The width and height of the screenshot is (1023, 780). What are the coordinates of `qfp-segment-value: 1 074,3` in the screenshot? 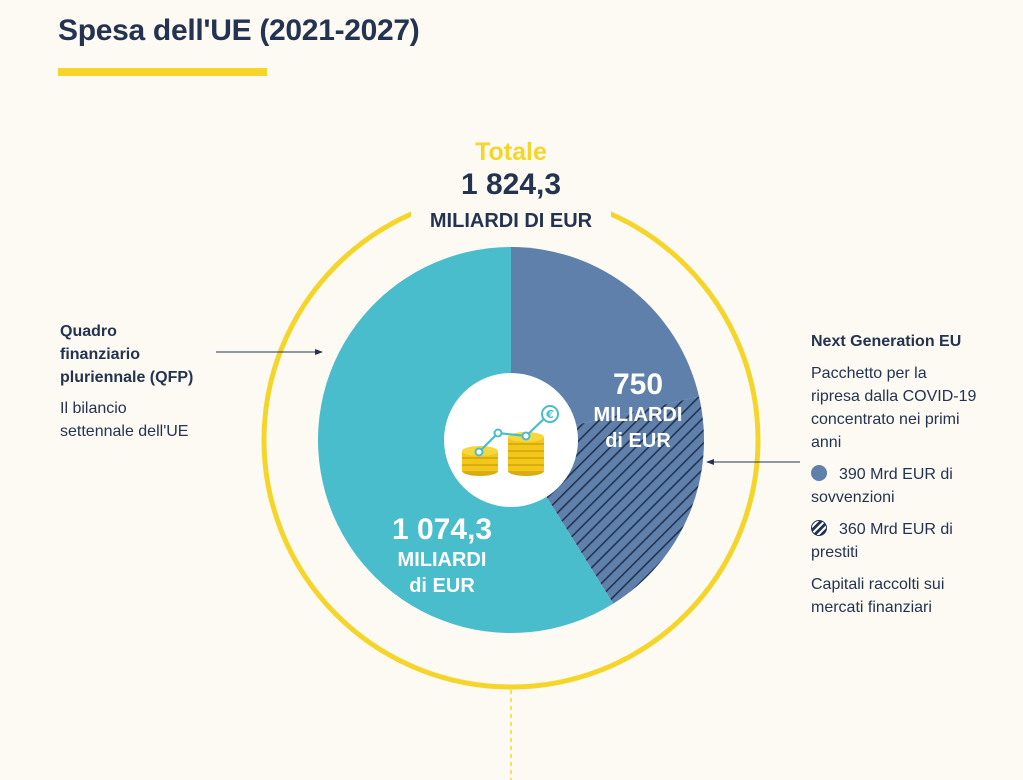 It's located at (442, 529).